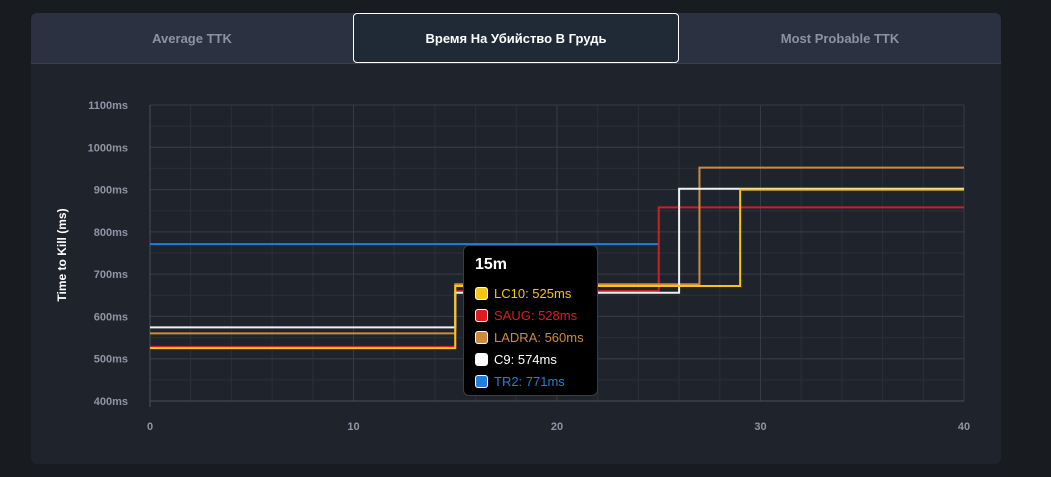 The image size is (1051, 477). What do you see at coordinates (150, 427) in the screenshot?
I see `x-tick-label: 0` at bounding box center [150, 427].